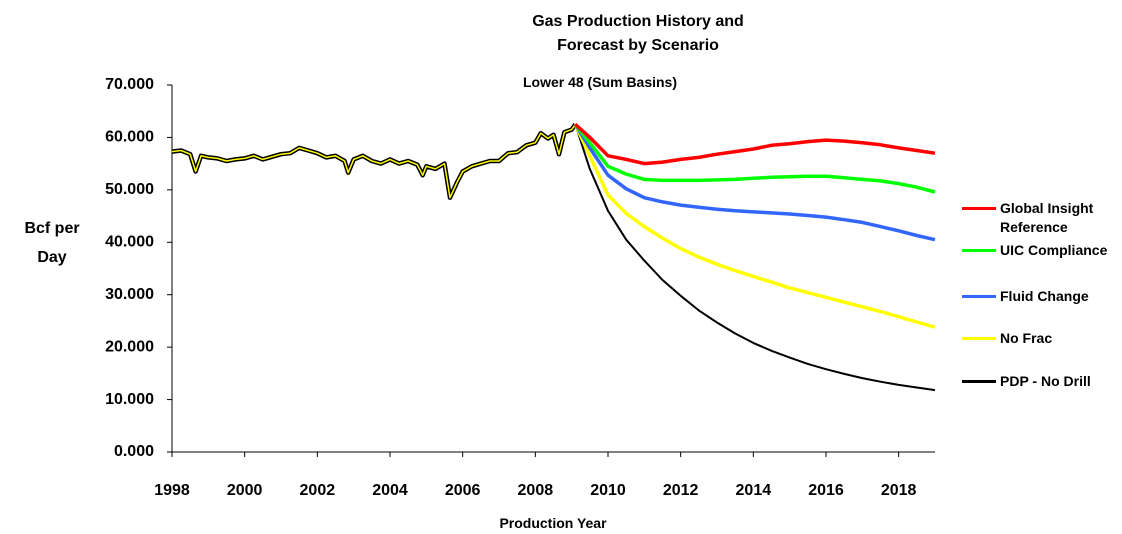 Image resolution: width=1122 pixels, height=534 pixels. Describe the element at coordinates (1054, 250) in the screenshot. I see `legend-label: UIC Compliance` at that location.